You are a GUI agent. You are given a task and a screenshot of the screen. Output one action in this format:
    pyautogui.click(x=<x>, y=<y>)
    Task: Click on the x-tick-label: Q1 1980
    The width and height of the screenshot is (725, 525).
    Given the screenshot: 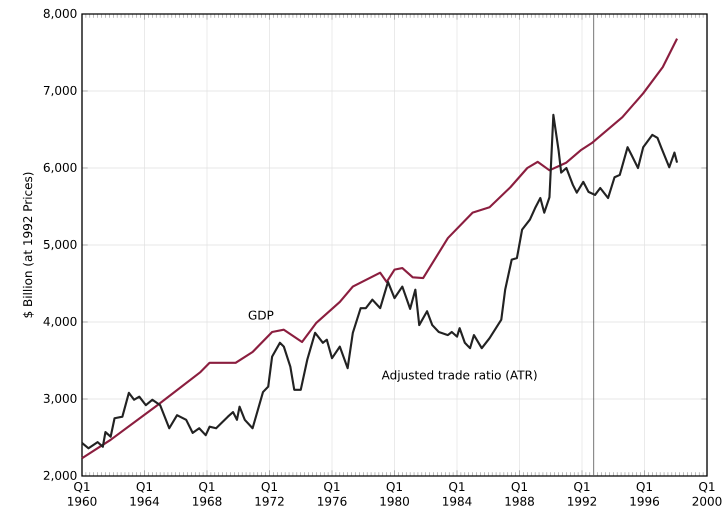 What is the action you would take?
    pyautogui.click(x=394, y=494)
    